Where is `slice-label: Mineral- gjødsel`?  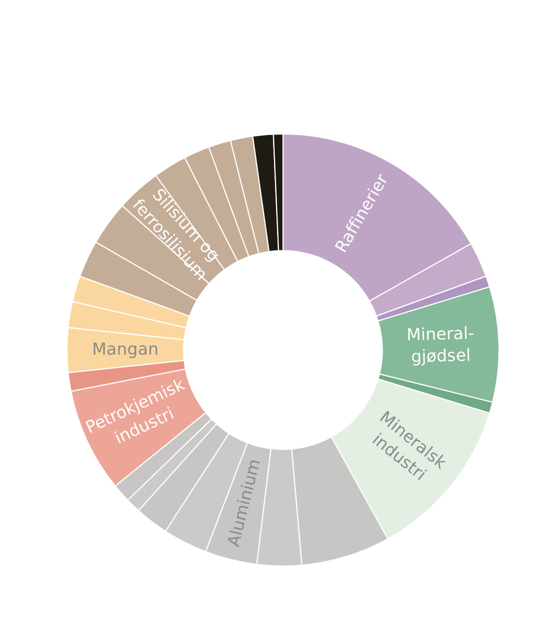 slice-label: Mineral- gjødsel is located at coordinates (441, 346).